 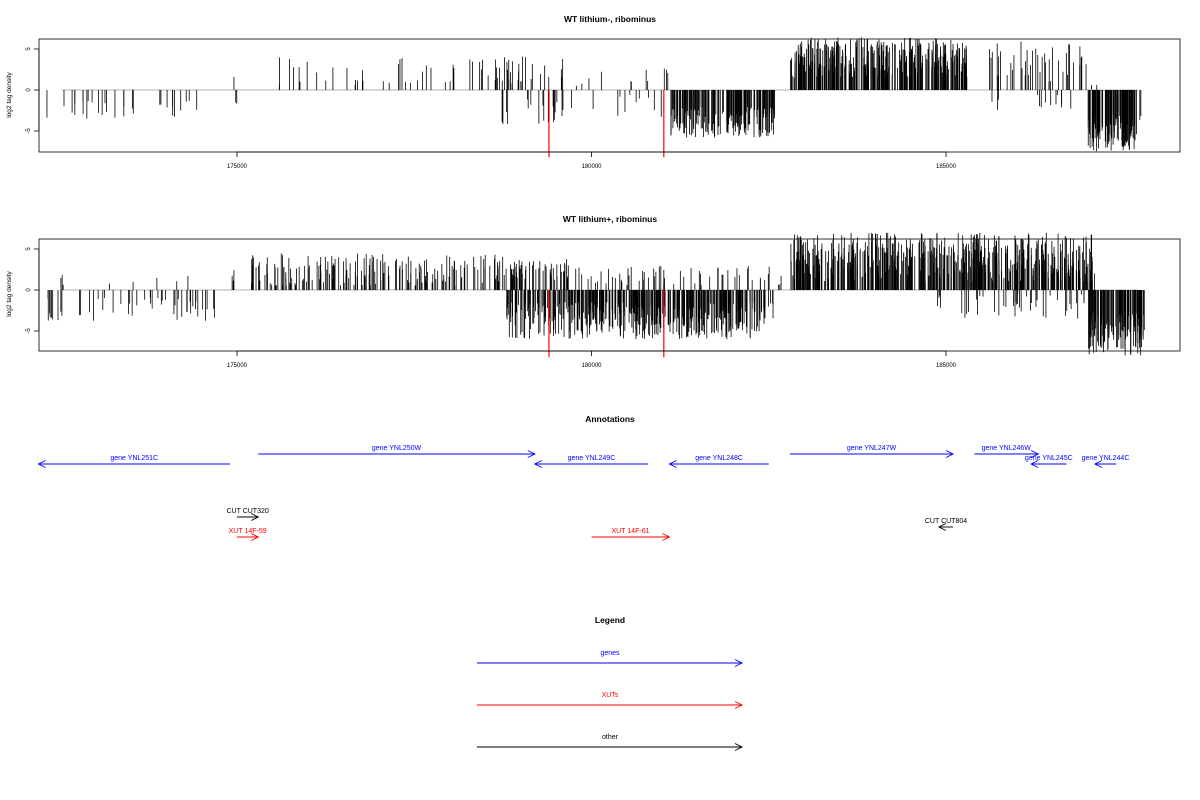 I want to click on panel-2-bars, so click(x=596, y=294).